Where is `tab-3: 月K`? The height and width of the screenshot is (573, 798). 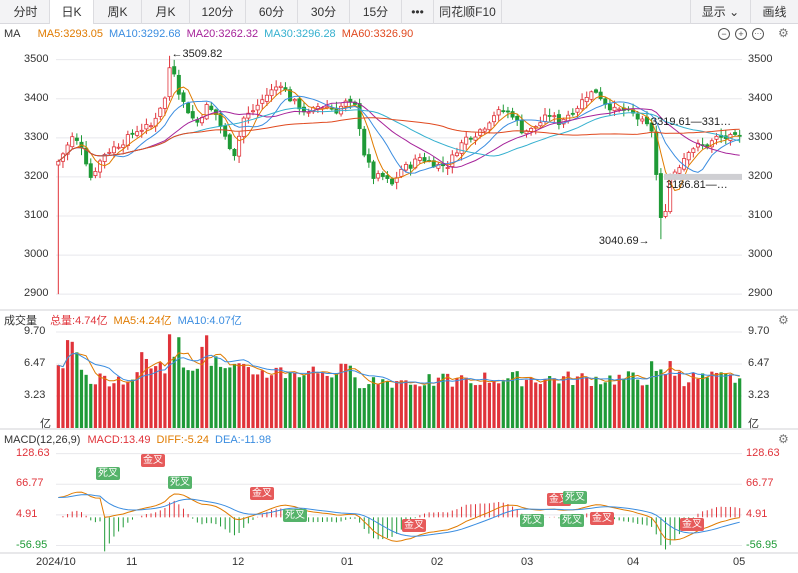 tab-3: 月K is located at coordinates (166, 12).